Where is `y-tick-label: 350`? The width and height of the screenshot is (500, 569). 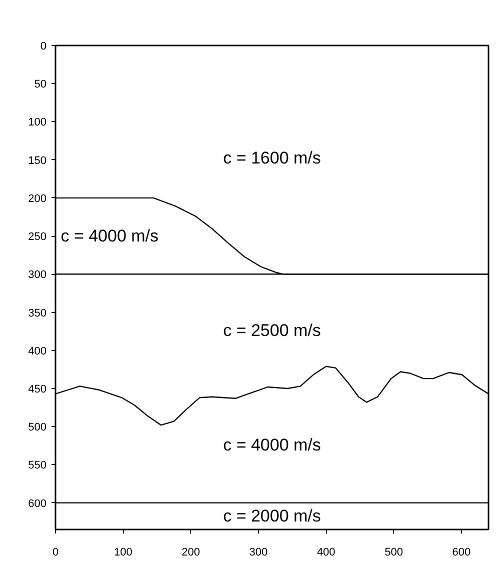 y-tick-label: 350 is located at coordinates (37, 313).